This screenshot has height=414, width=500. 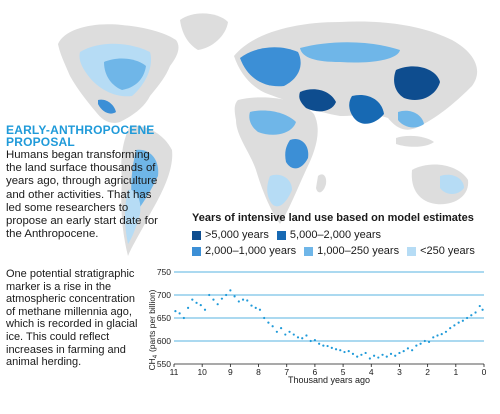 I want to click on x-tick-label: 10, so click(x=202, y=372).